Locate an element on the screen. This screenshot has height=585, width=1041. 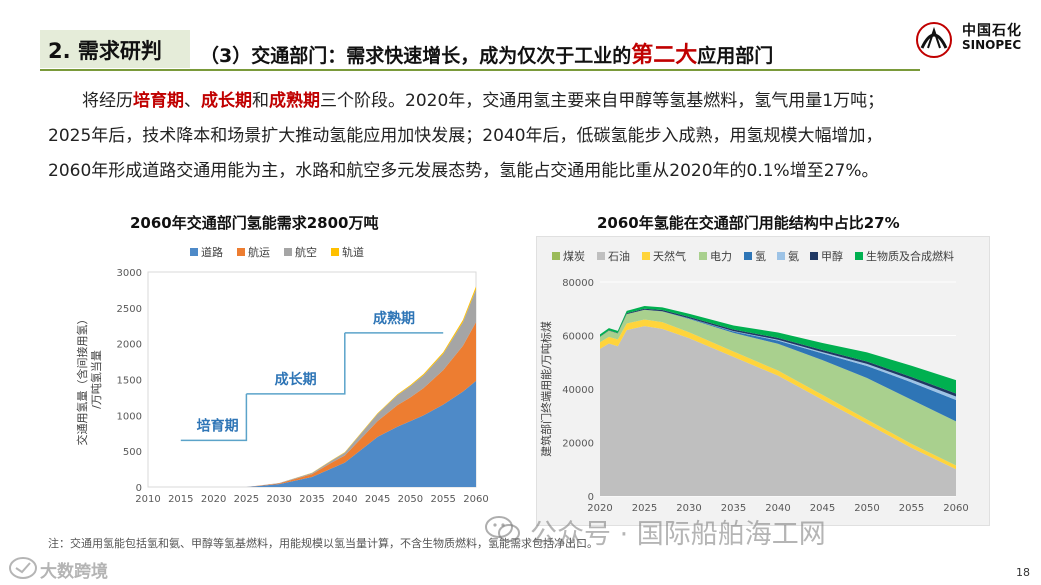
sinopec-logo-icon is located at coordinates (934, 40).